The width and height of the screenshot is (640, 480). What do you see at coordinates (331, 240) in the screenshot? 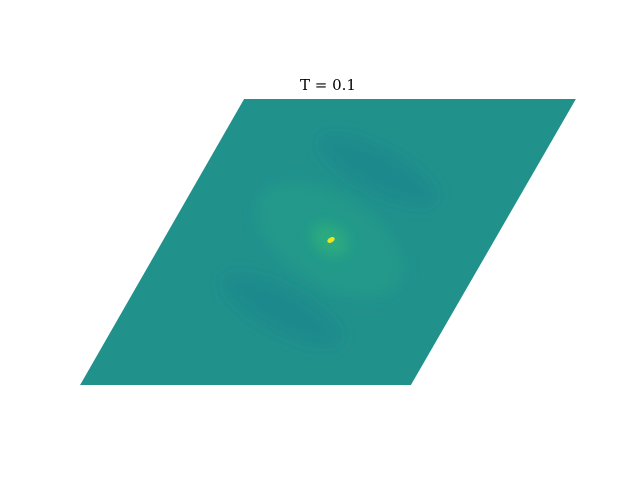
I see `peak` at bounding box center [331, 240].